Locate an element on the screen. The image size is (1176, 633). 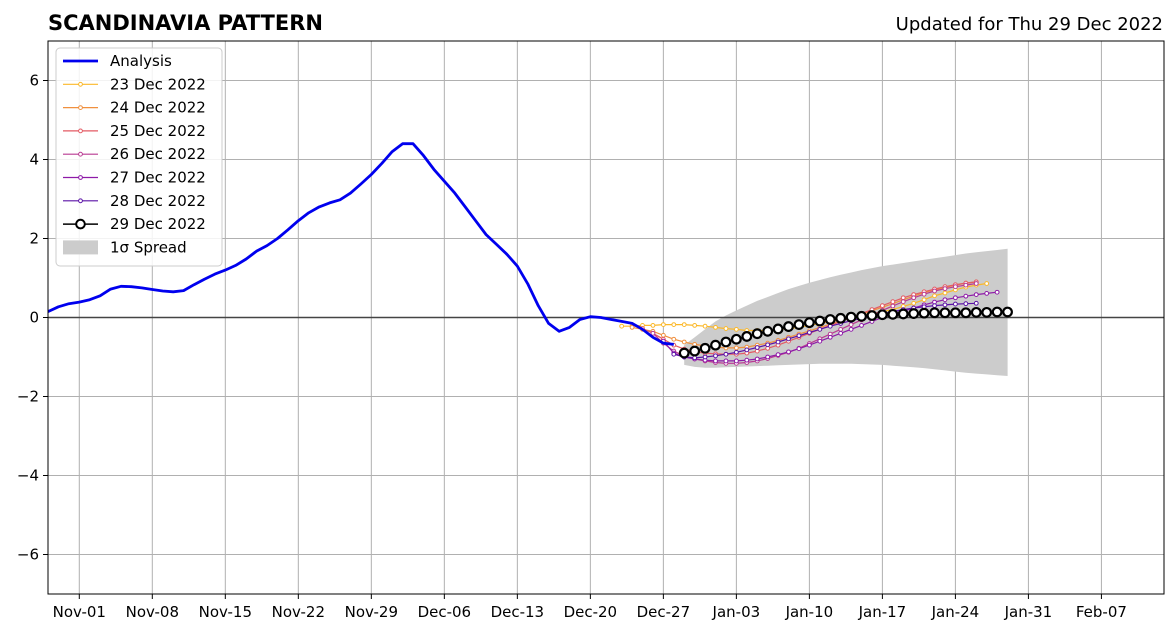
y-tick-label: 4 is located at coordinates (34, 160).